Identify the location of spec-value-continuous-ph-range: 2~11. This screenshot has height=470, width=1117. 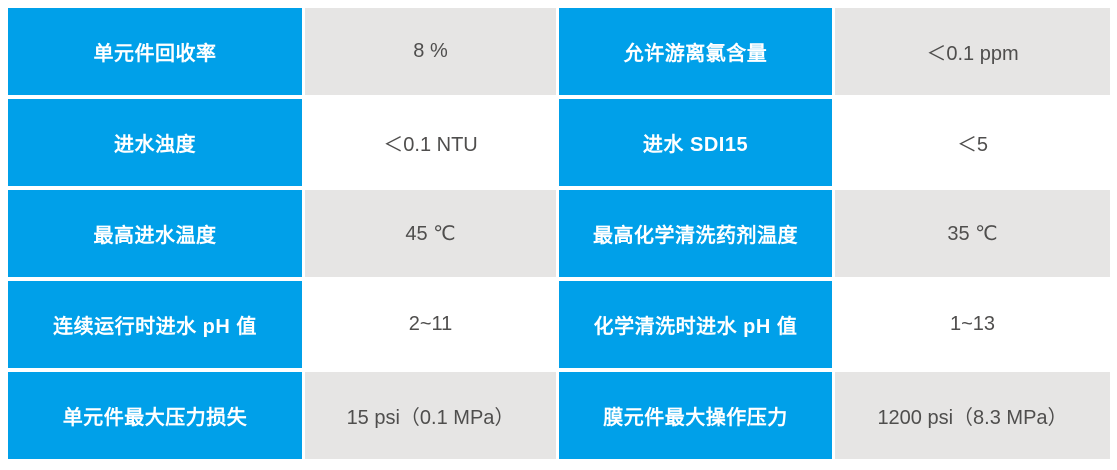
(430, 324).